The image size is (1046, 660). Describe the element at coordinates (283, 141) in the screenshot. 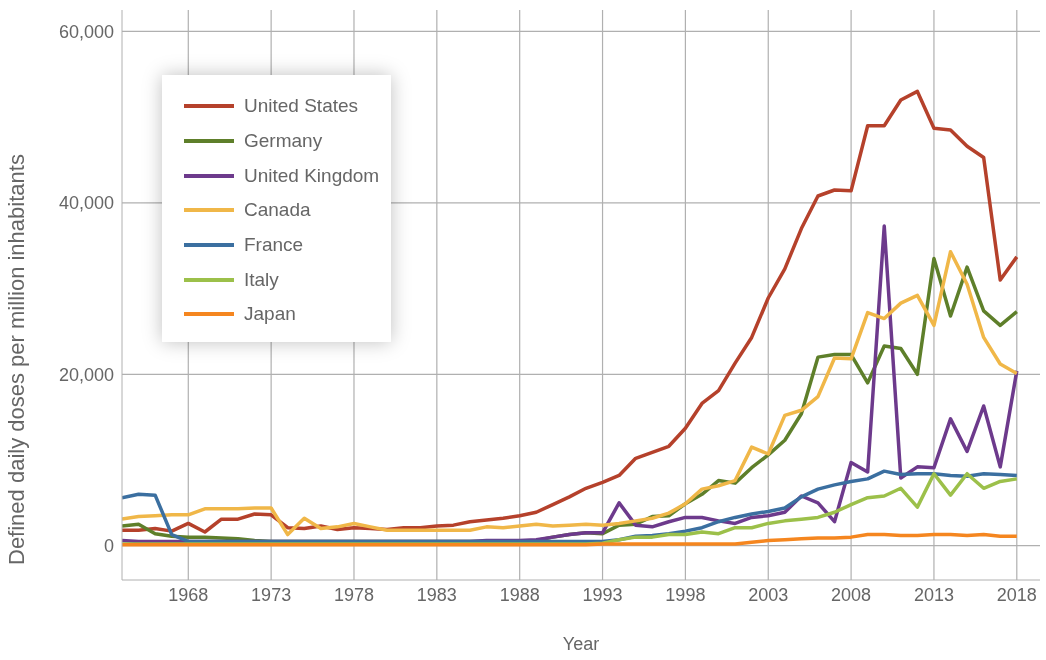

I see `legend-label: Germany` at that location.